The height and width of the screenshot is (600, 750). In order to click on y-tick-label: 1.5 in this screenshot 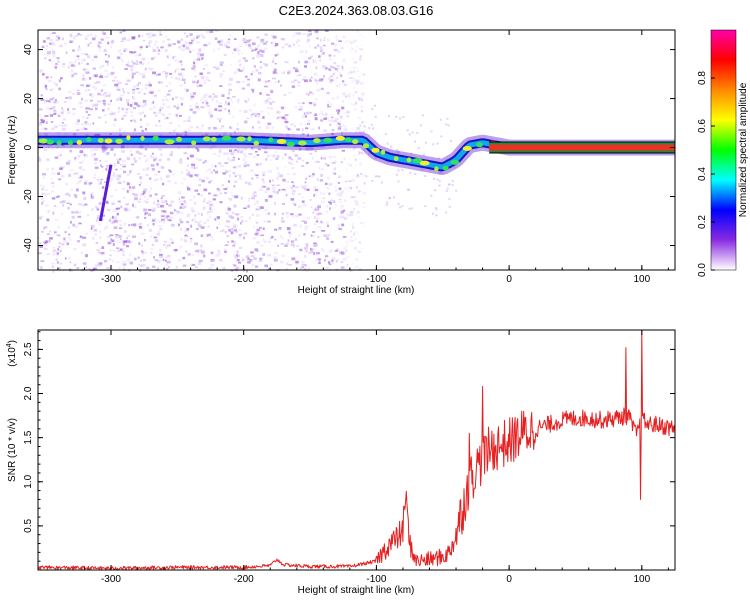, I will do `click(28, 437)`.